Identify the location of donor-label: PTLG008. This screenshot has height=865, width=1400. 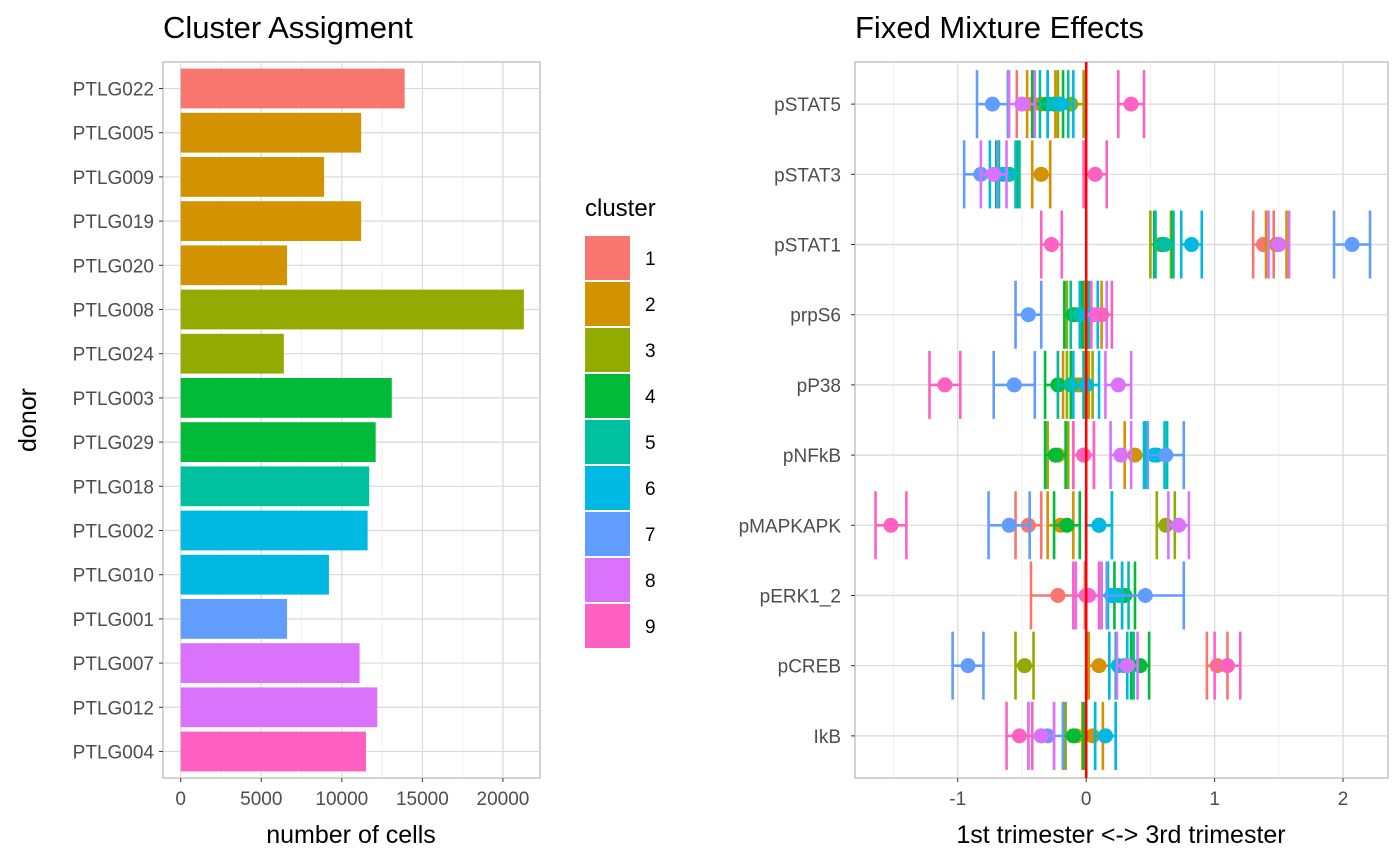
(113, 311).